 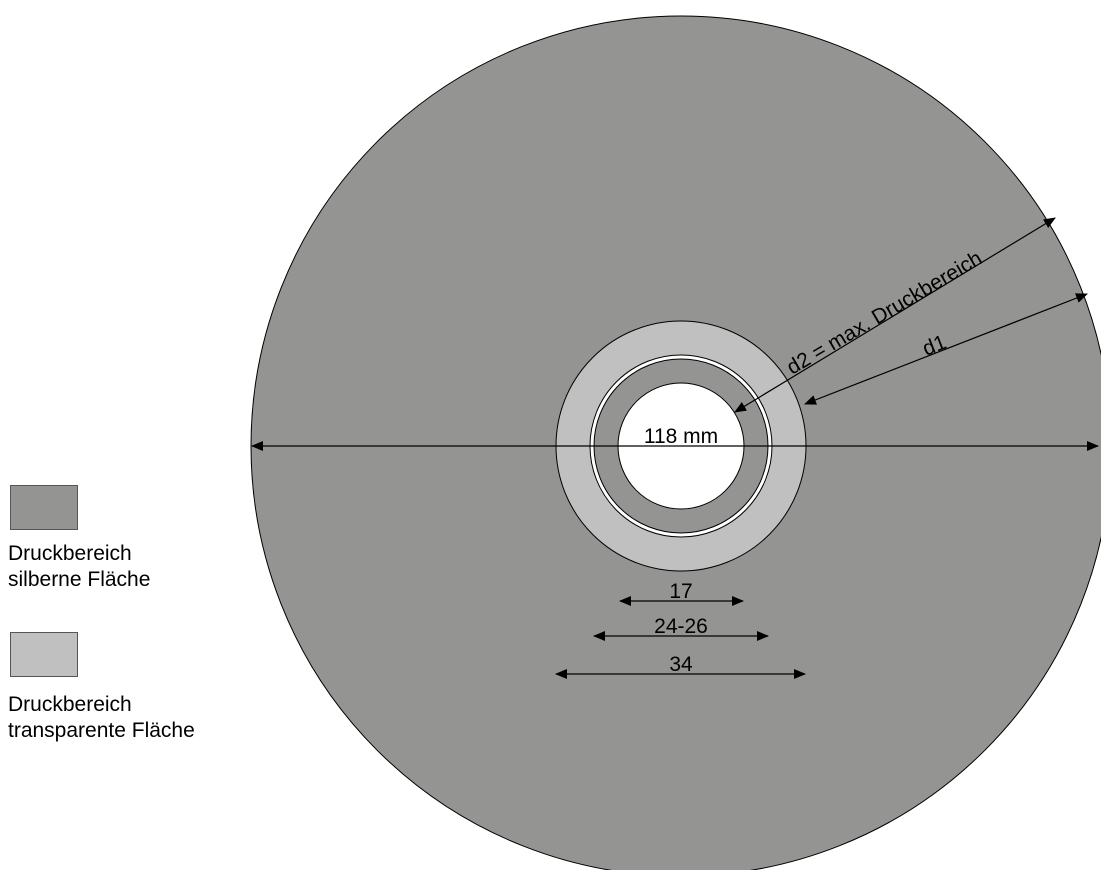 I want to click on dim-34-label: 34, so click(x=681, y=664).